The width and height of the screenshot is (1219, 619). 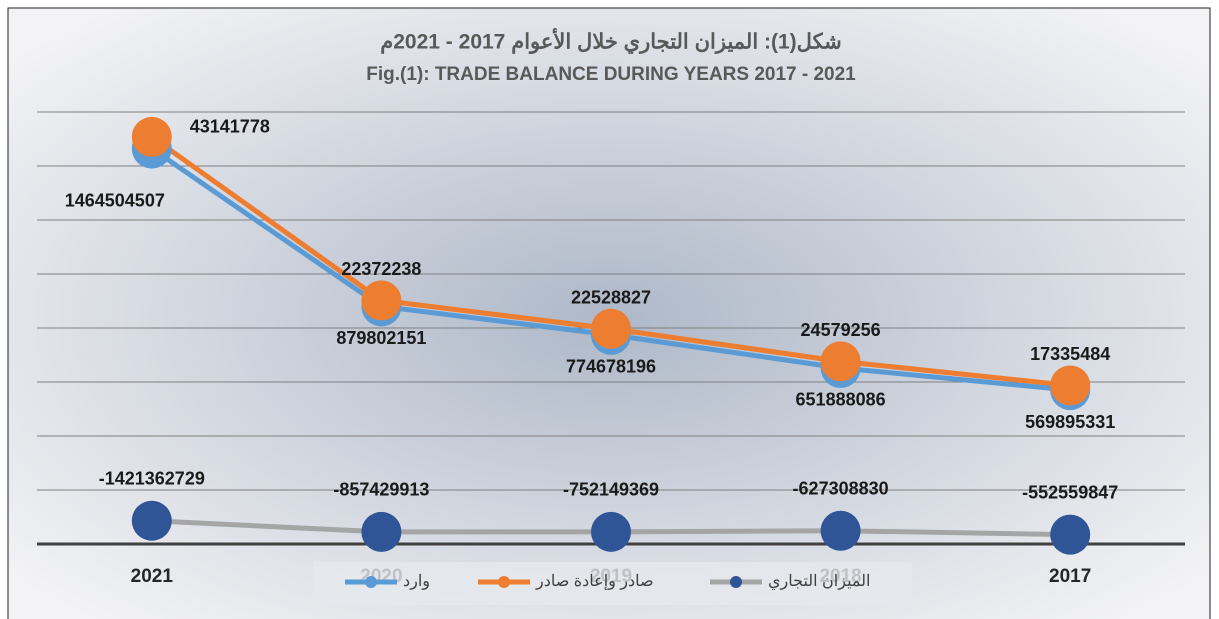 I want to click on data-label: -1421362729, so click(x=152, y=478).